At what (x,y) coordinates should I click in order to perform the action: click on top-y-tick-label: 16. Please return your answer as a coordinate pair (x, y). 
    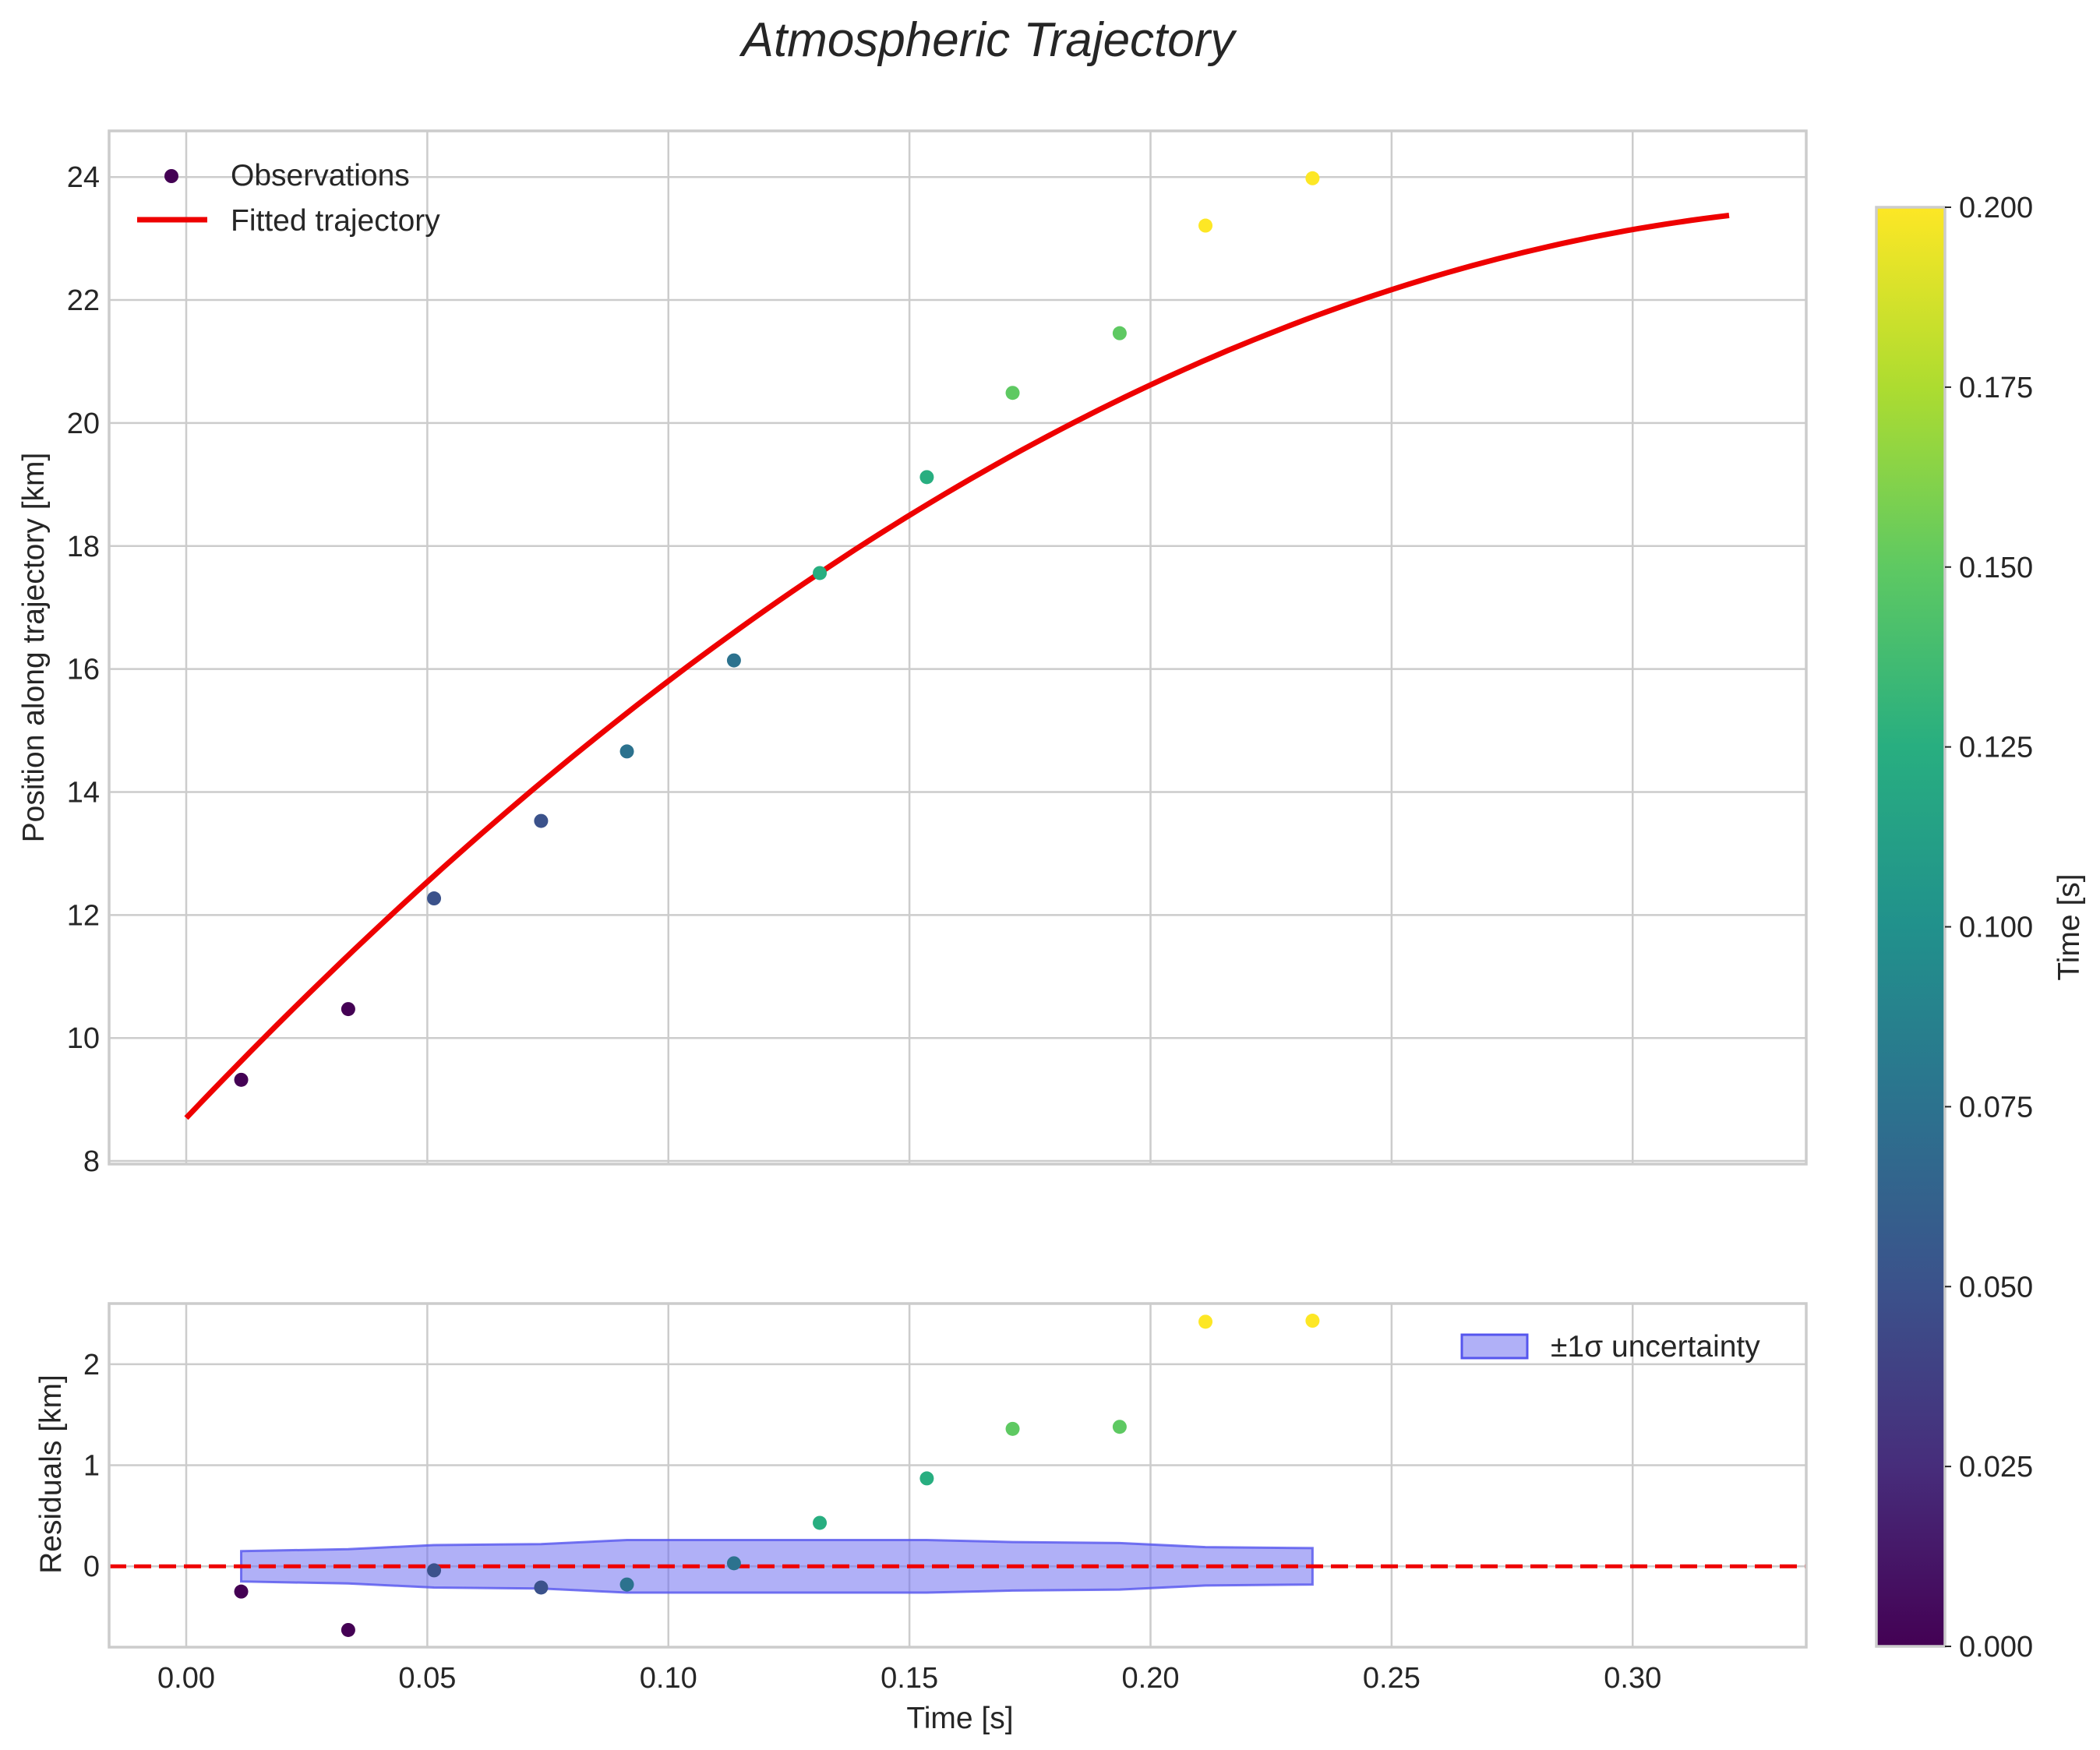
    Looking at the image, I should click on (84, 670).